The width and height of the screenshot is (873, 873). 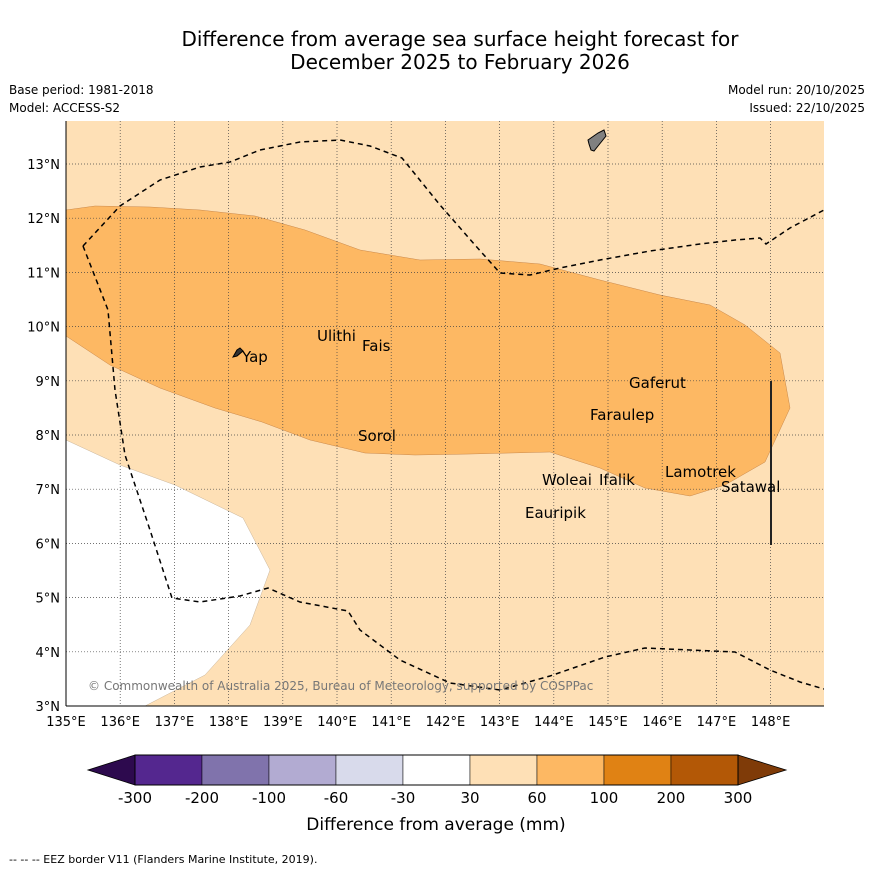 What do you see at coordinates (111, 770) in the screenshot?
I see `legend-extend-low` at bounding box center [111, 770].